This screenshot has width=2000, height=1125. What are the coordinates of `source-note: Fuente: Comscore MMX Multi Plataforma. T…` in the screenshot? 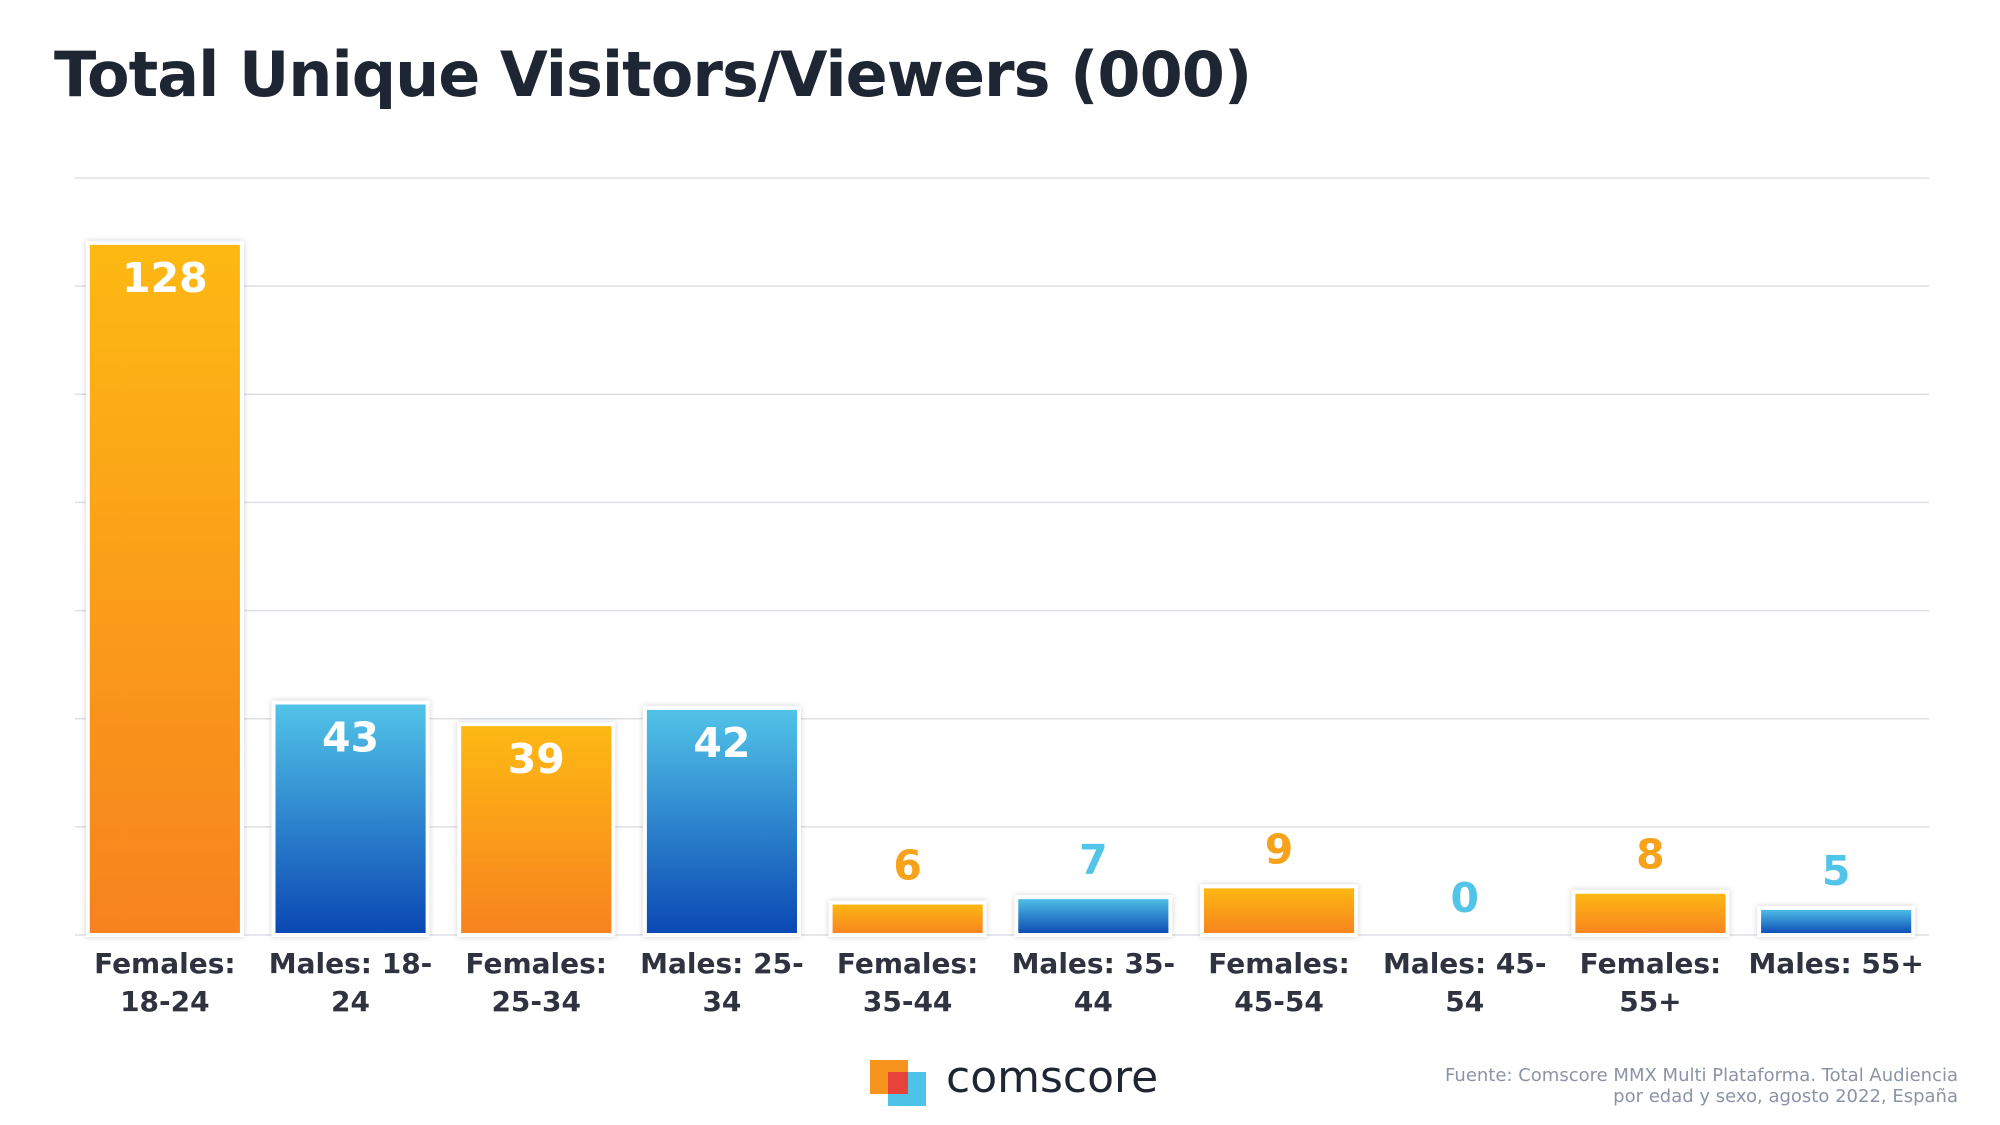 It's located at (1701, 1086).